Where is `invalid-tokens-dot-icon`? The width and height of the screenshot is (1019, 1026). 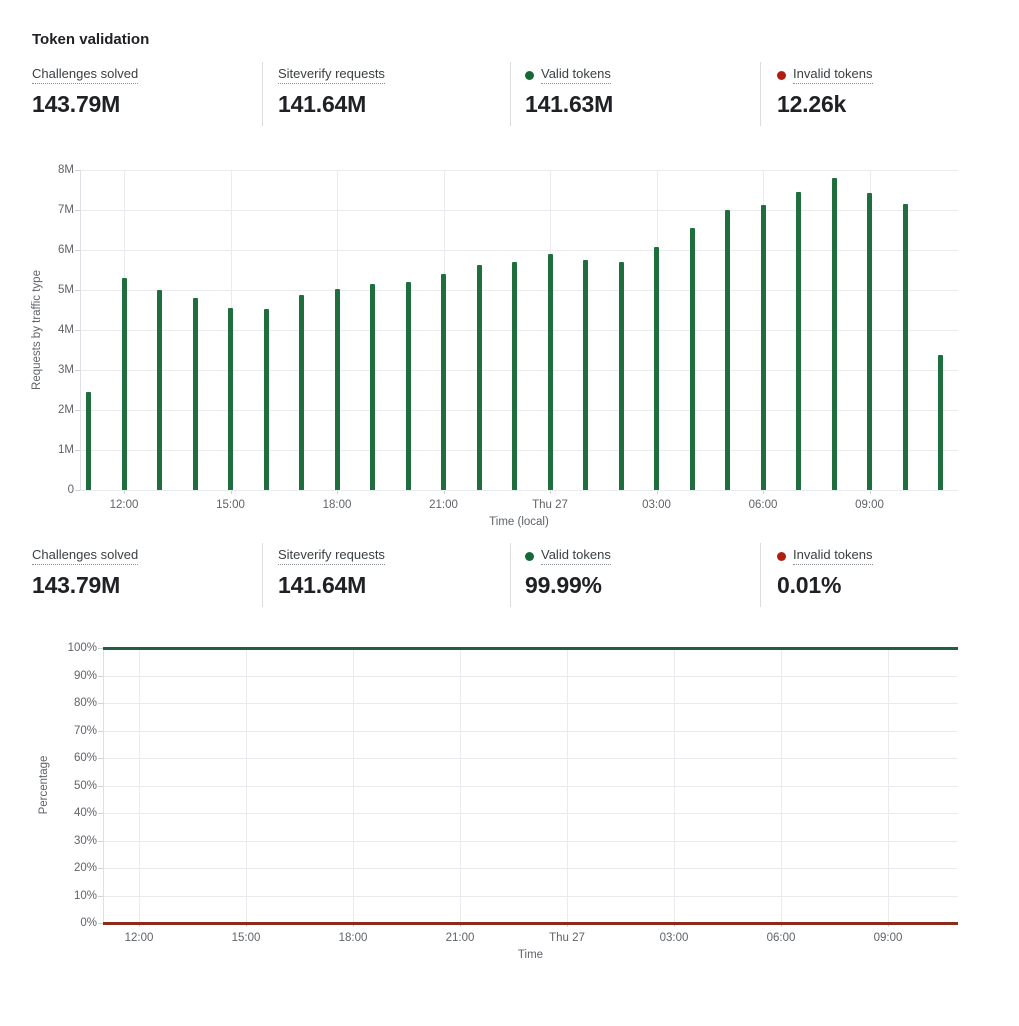
invalid-tokens-dot-icon is located at coordinates (781, 556).